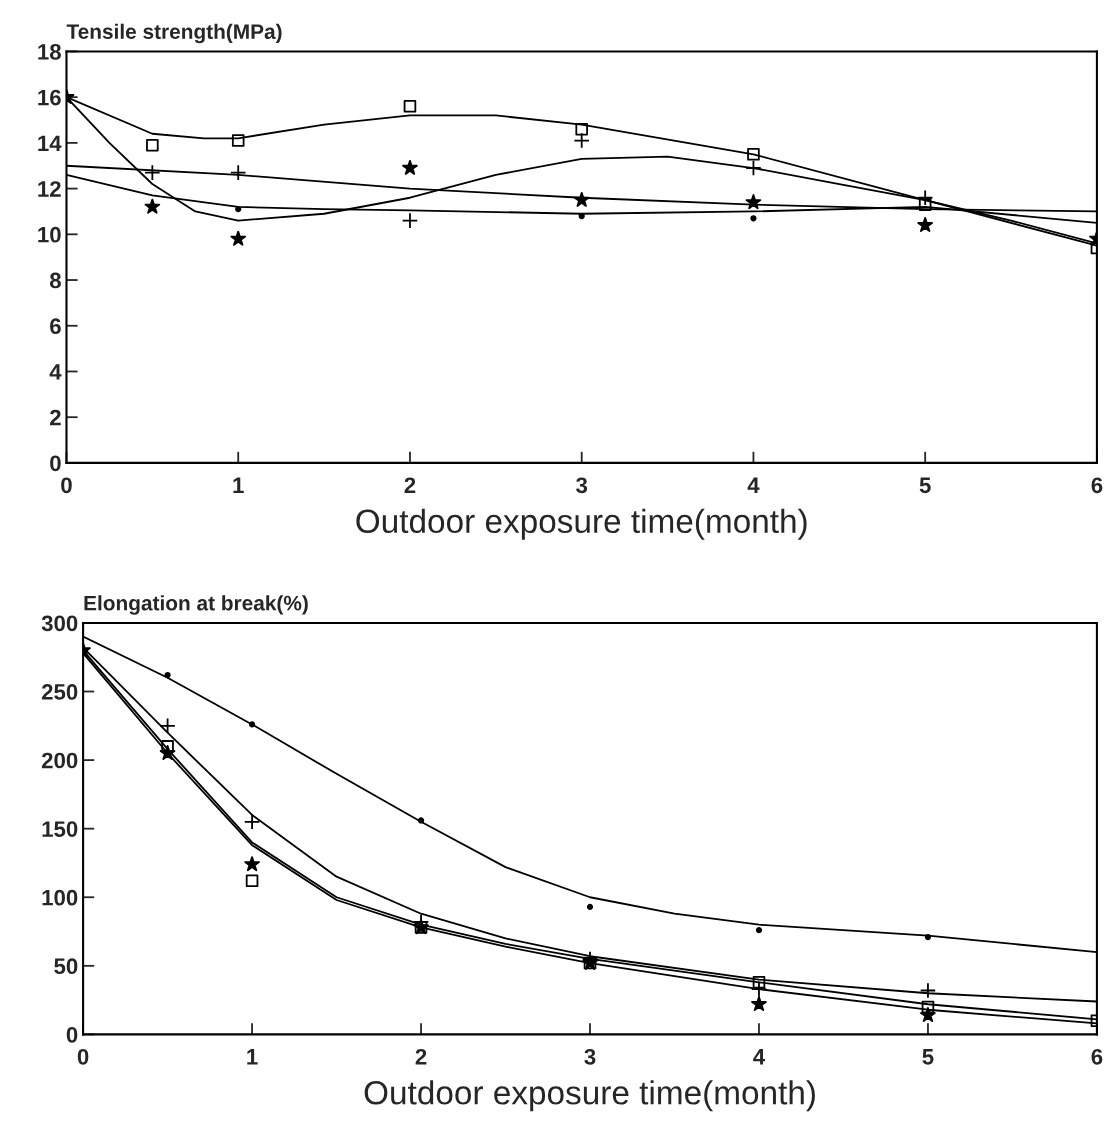 This screenshot has width=1108, height=1143. Describe the element at coordinates (60, 829) in the screenshot. I see `y-tick-label: 150` at that location.